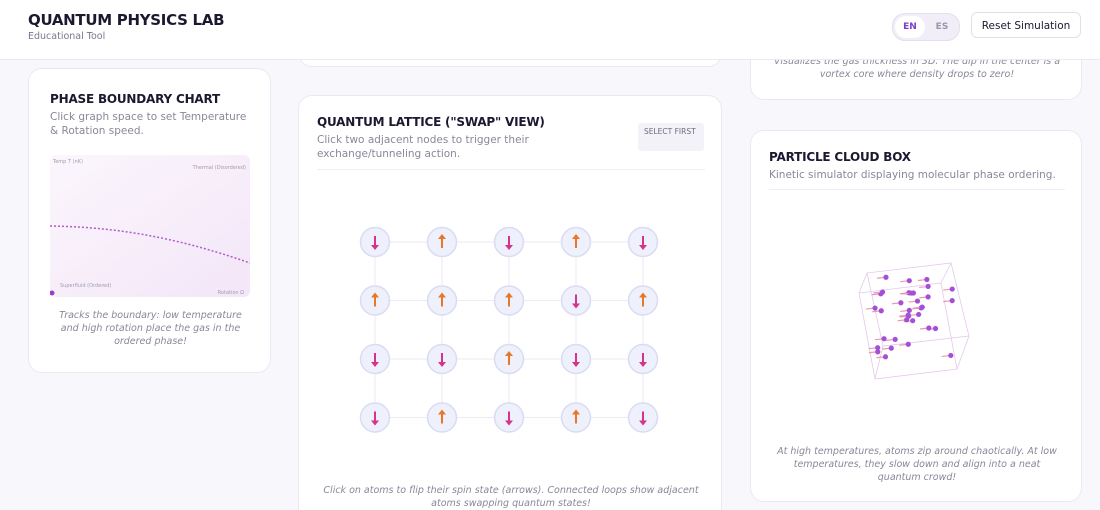  What do you see at coordinates (840, 157) in the screenshot?
I see `card-title: PARTICLE CLOUD BOX` at bounding box center [840, 157].